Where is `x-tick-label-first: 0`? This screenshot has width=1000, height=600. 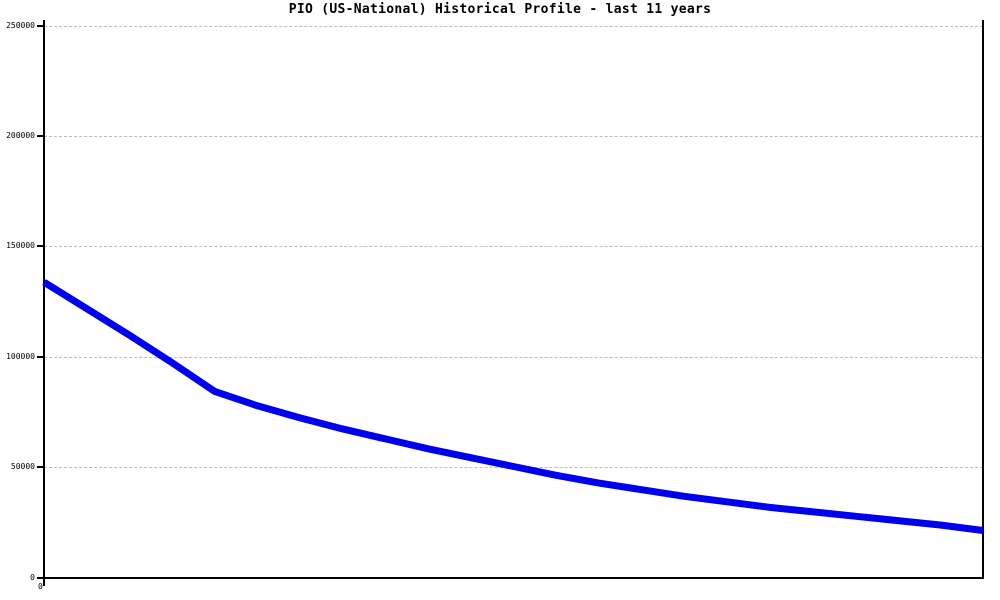 x-tick-label-first: 0 is located at coordinates (40, 587).